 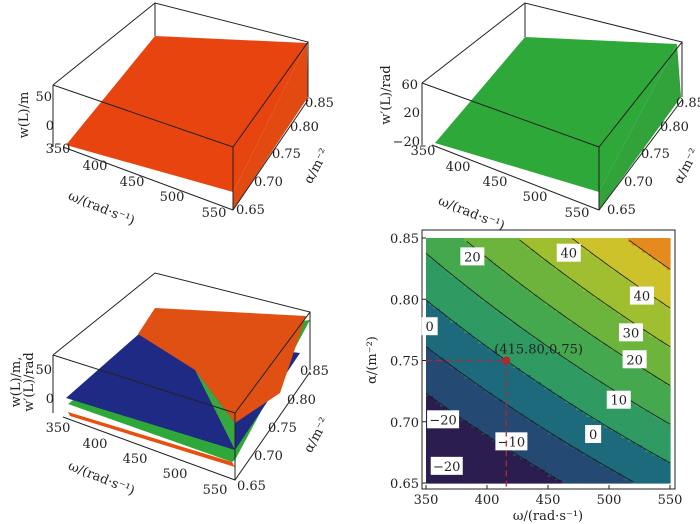 I want to click on y-tick-label: 0.65, so click(x=250, y=210).